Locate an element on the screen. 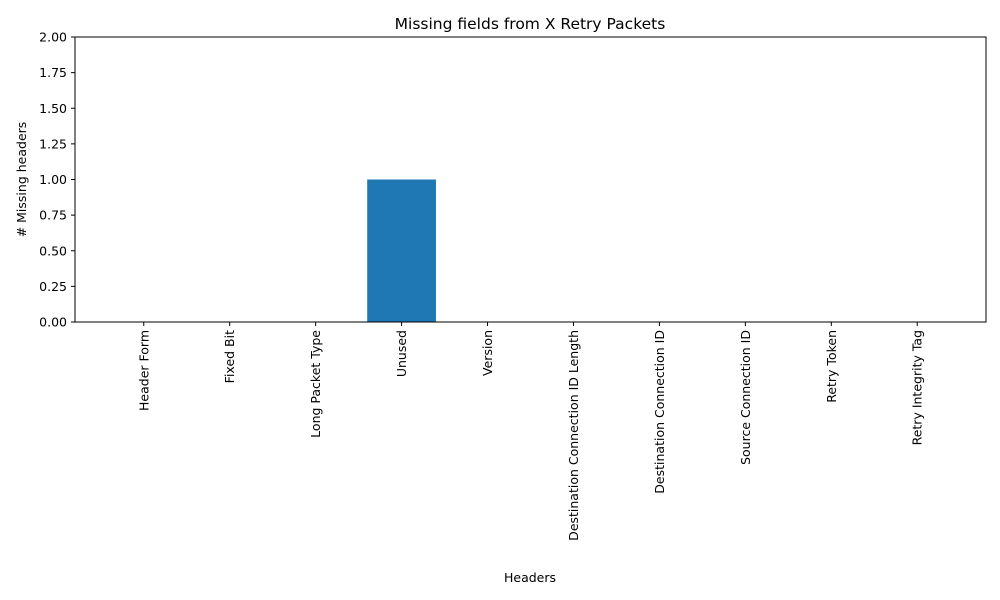 Image resolution: width=1000 pixels, height=600 pixels. x-tick-label: Fixed Bit is located at coordinates (229, 356).